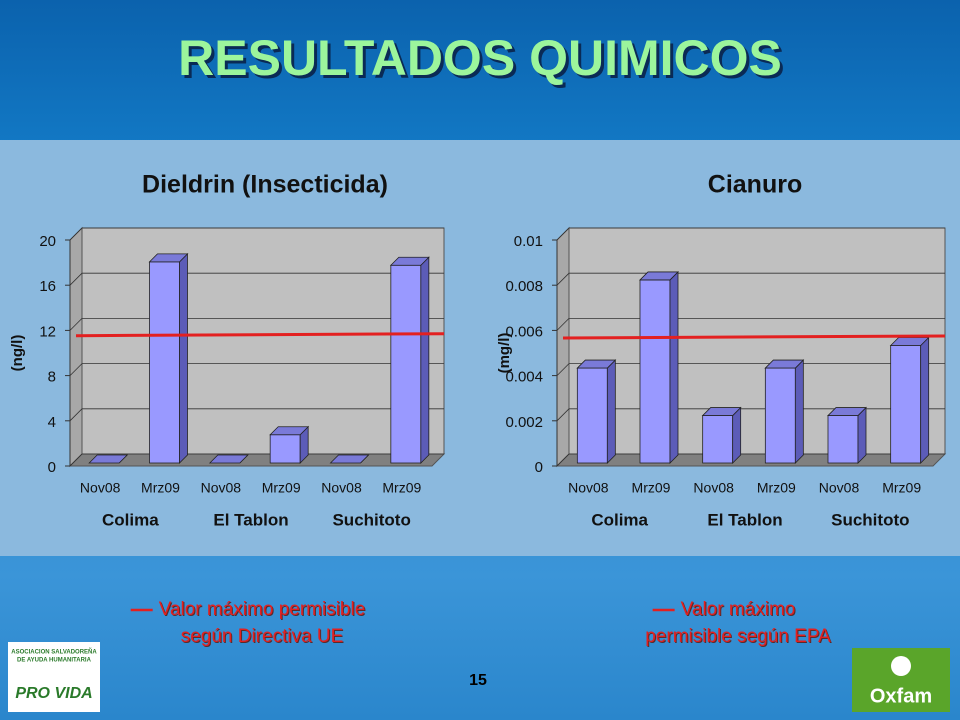  I want to click on chart-title: Cianuro, so click(755, 185).